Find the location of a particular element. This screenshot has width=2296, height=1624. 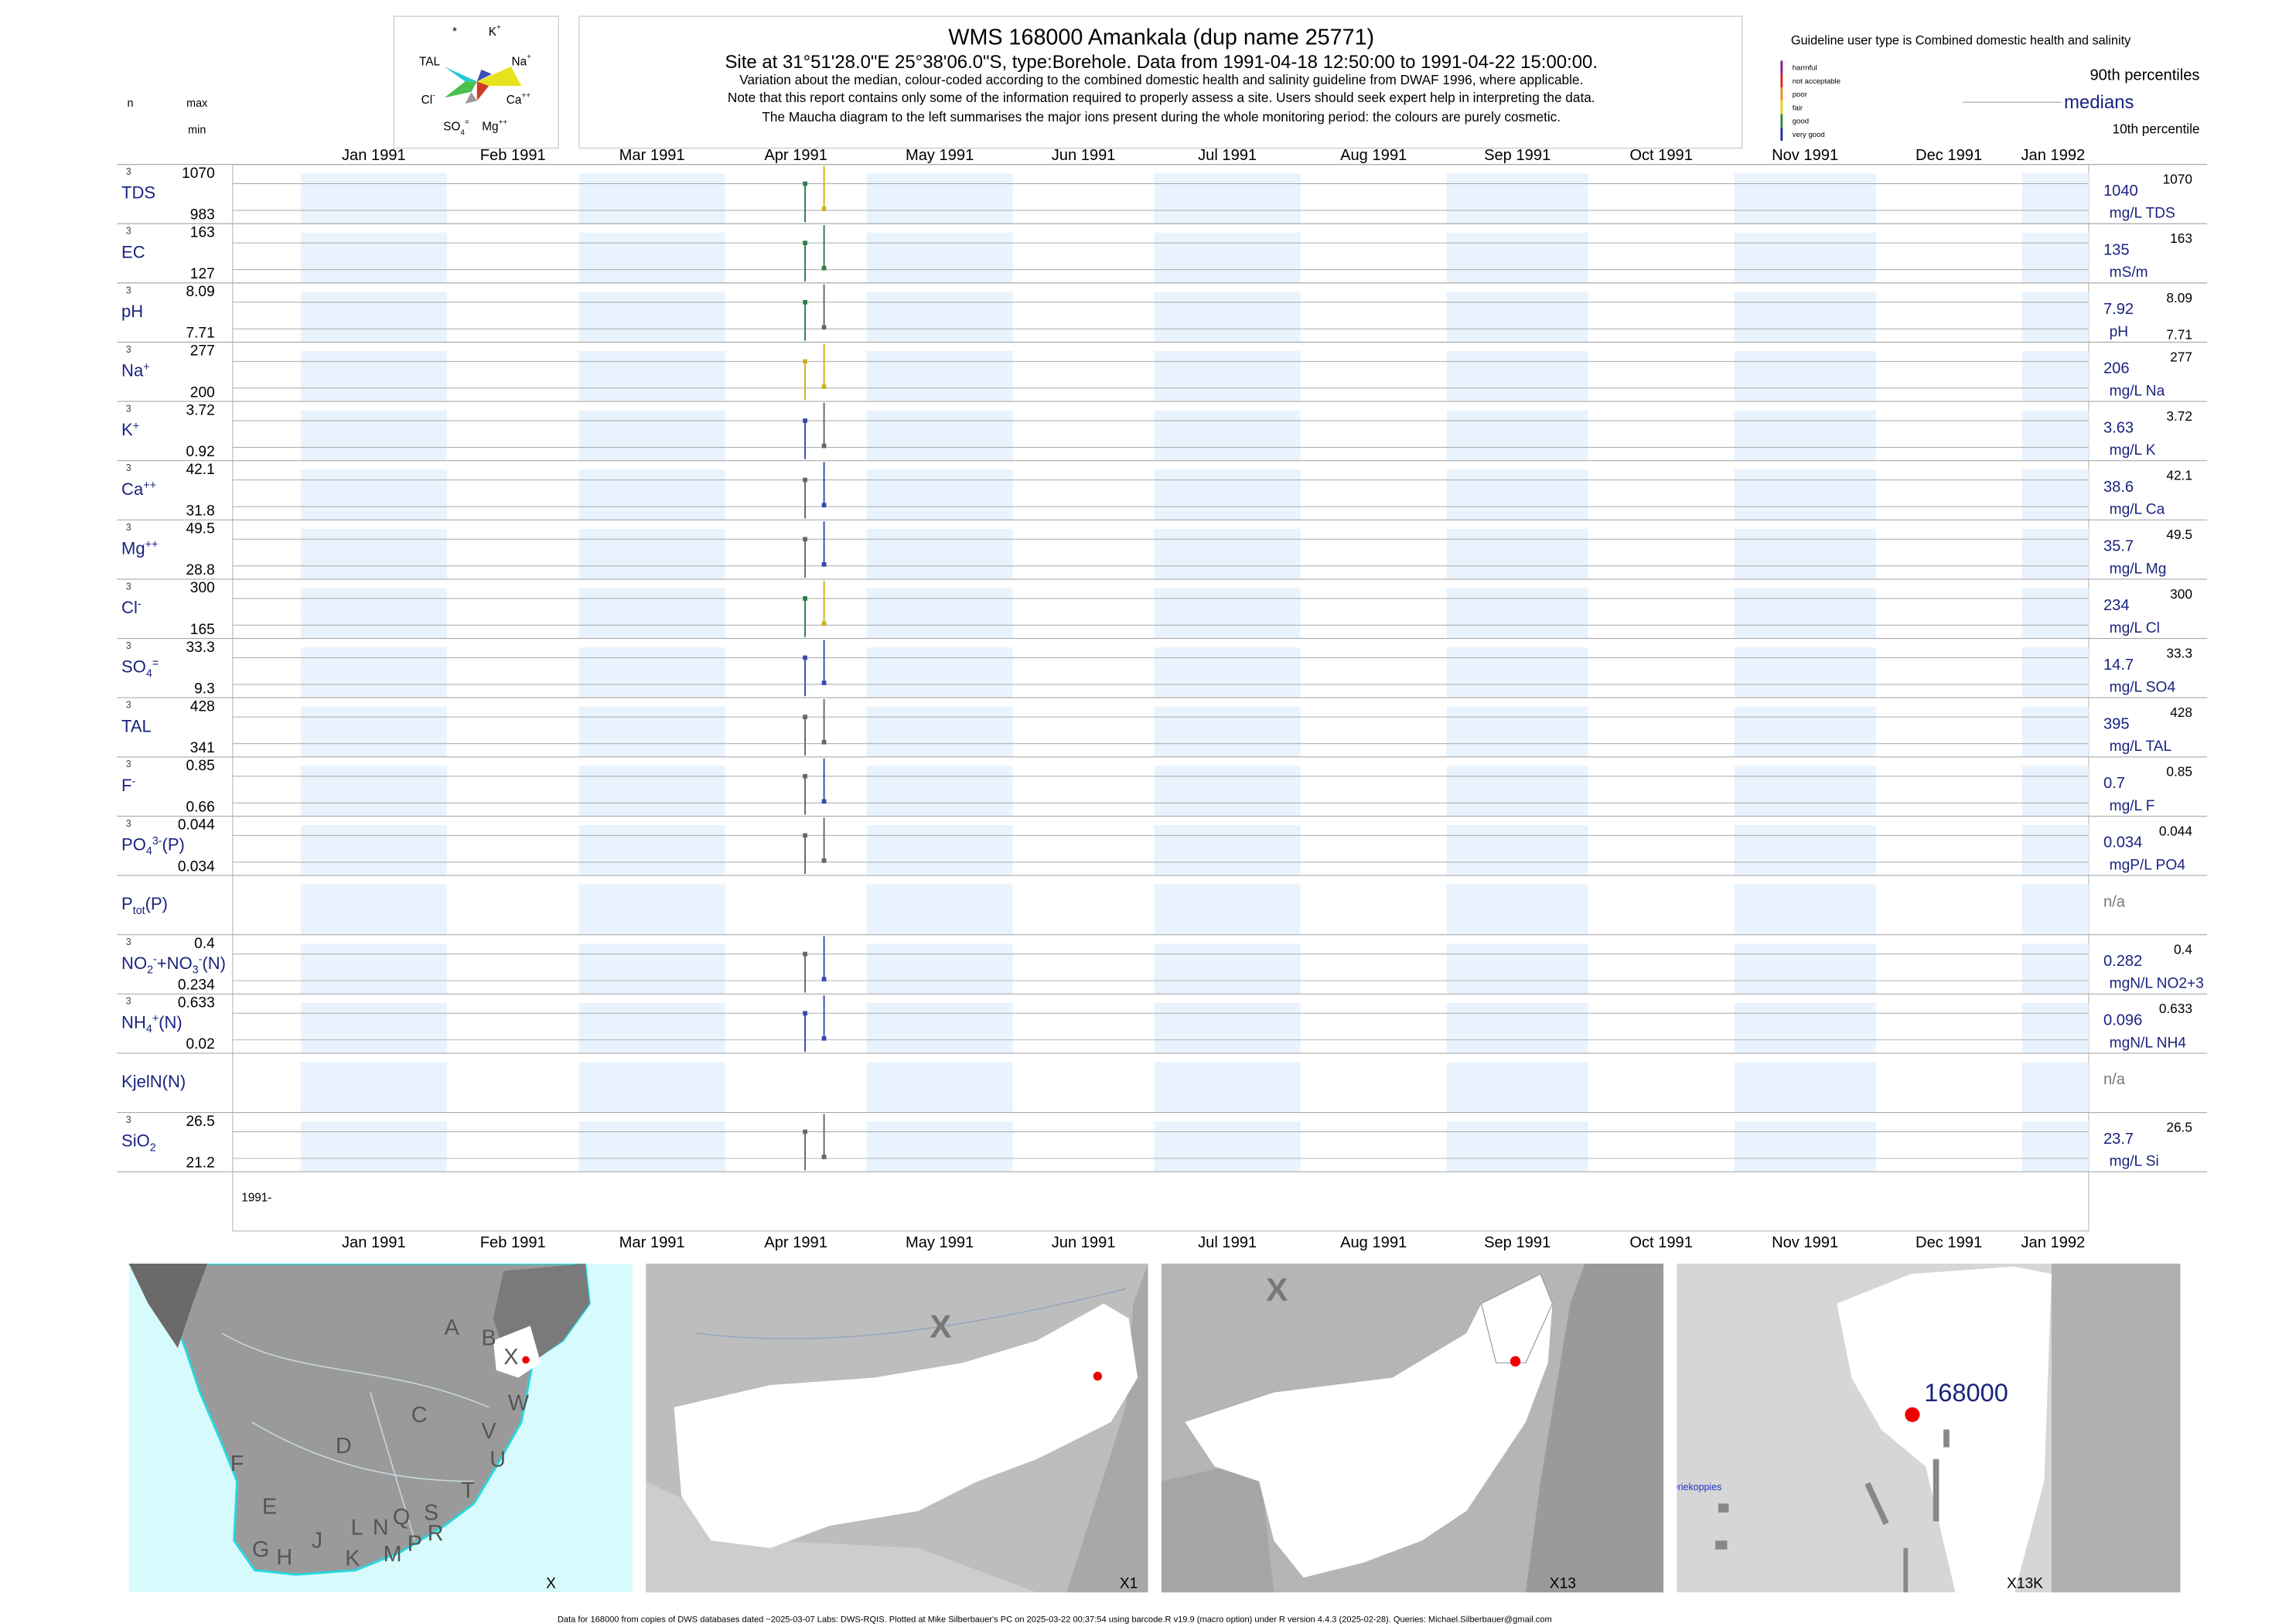

row-max: 277 is located at coordinates (202, 351).